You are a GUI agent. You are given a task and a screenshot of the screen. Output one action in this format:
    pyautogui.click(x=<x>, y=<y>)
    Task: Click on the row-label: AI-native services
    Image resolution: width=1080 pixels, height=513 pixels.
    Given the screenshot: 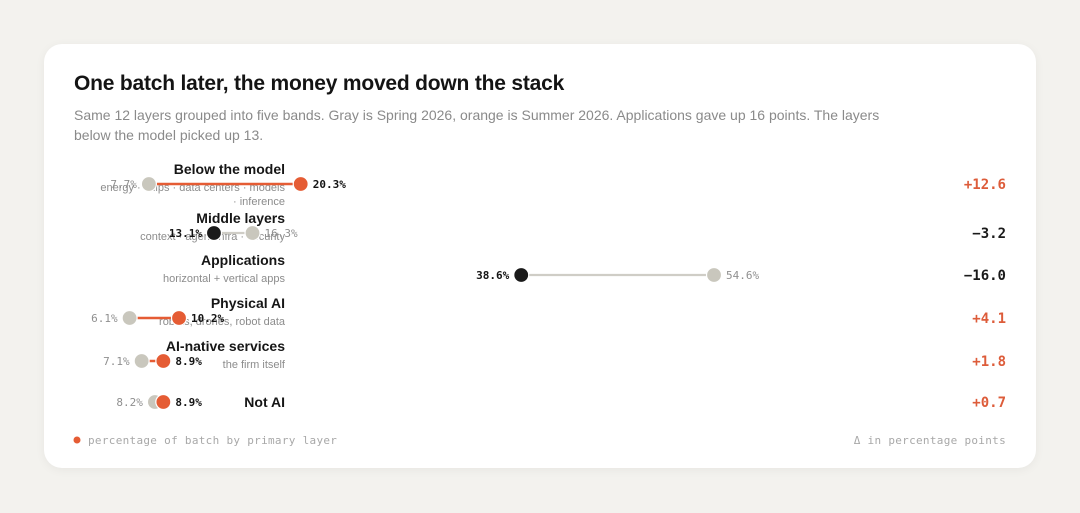 What is the action you would take?
    pyautogui.click(x=225, y=346)
    